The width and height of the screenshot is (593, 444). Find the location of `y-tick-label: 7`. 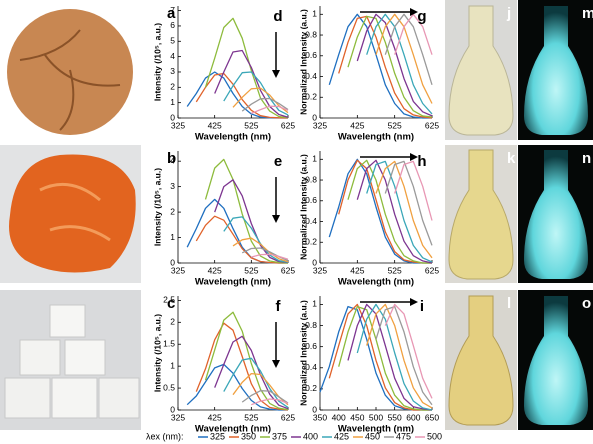

y-tick-label: 7 is located at coordinates (172, 10).